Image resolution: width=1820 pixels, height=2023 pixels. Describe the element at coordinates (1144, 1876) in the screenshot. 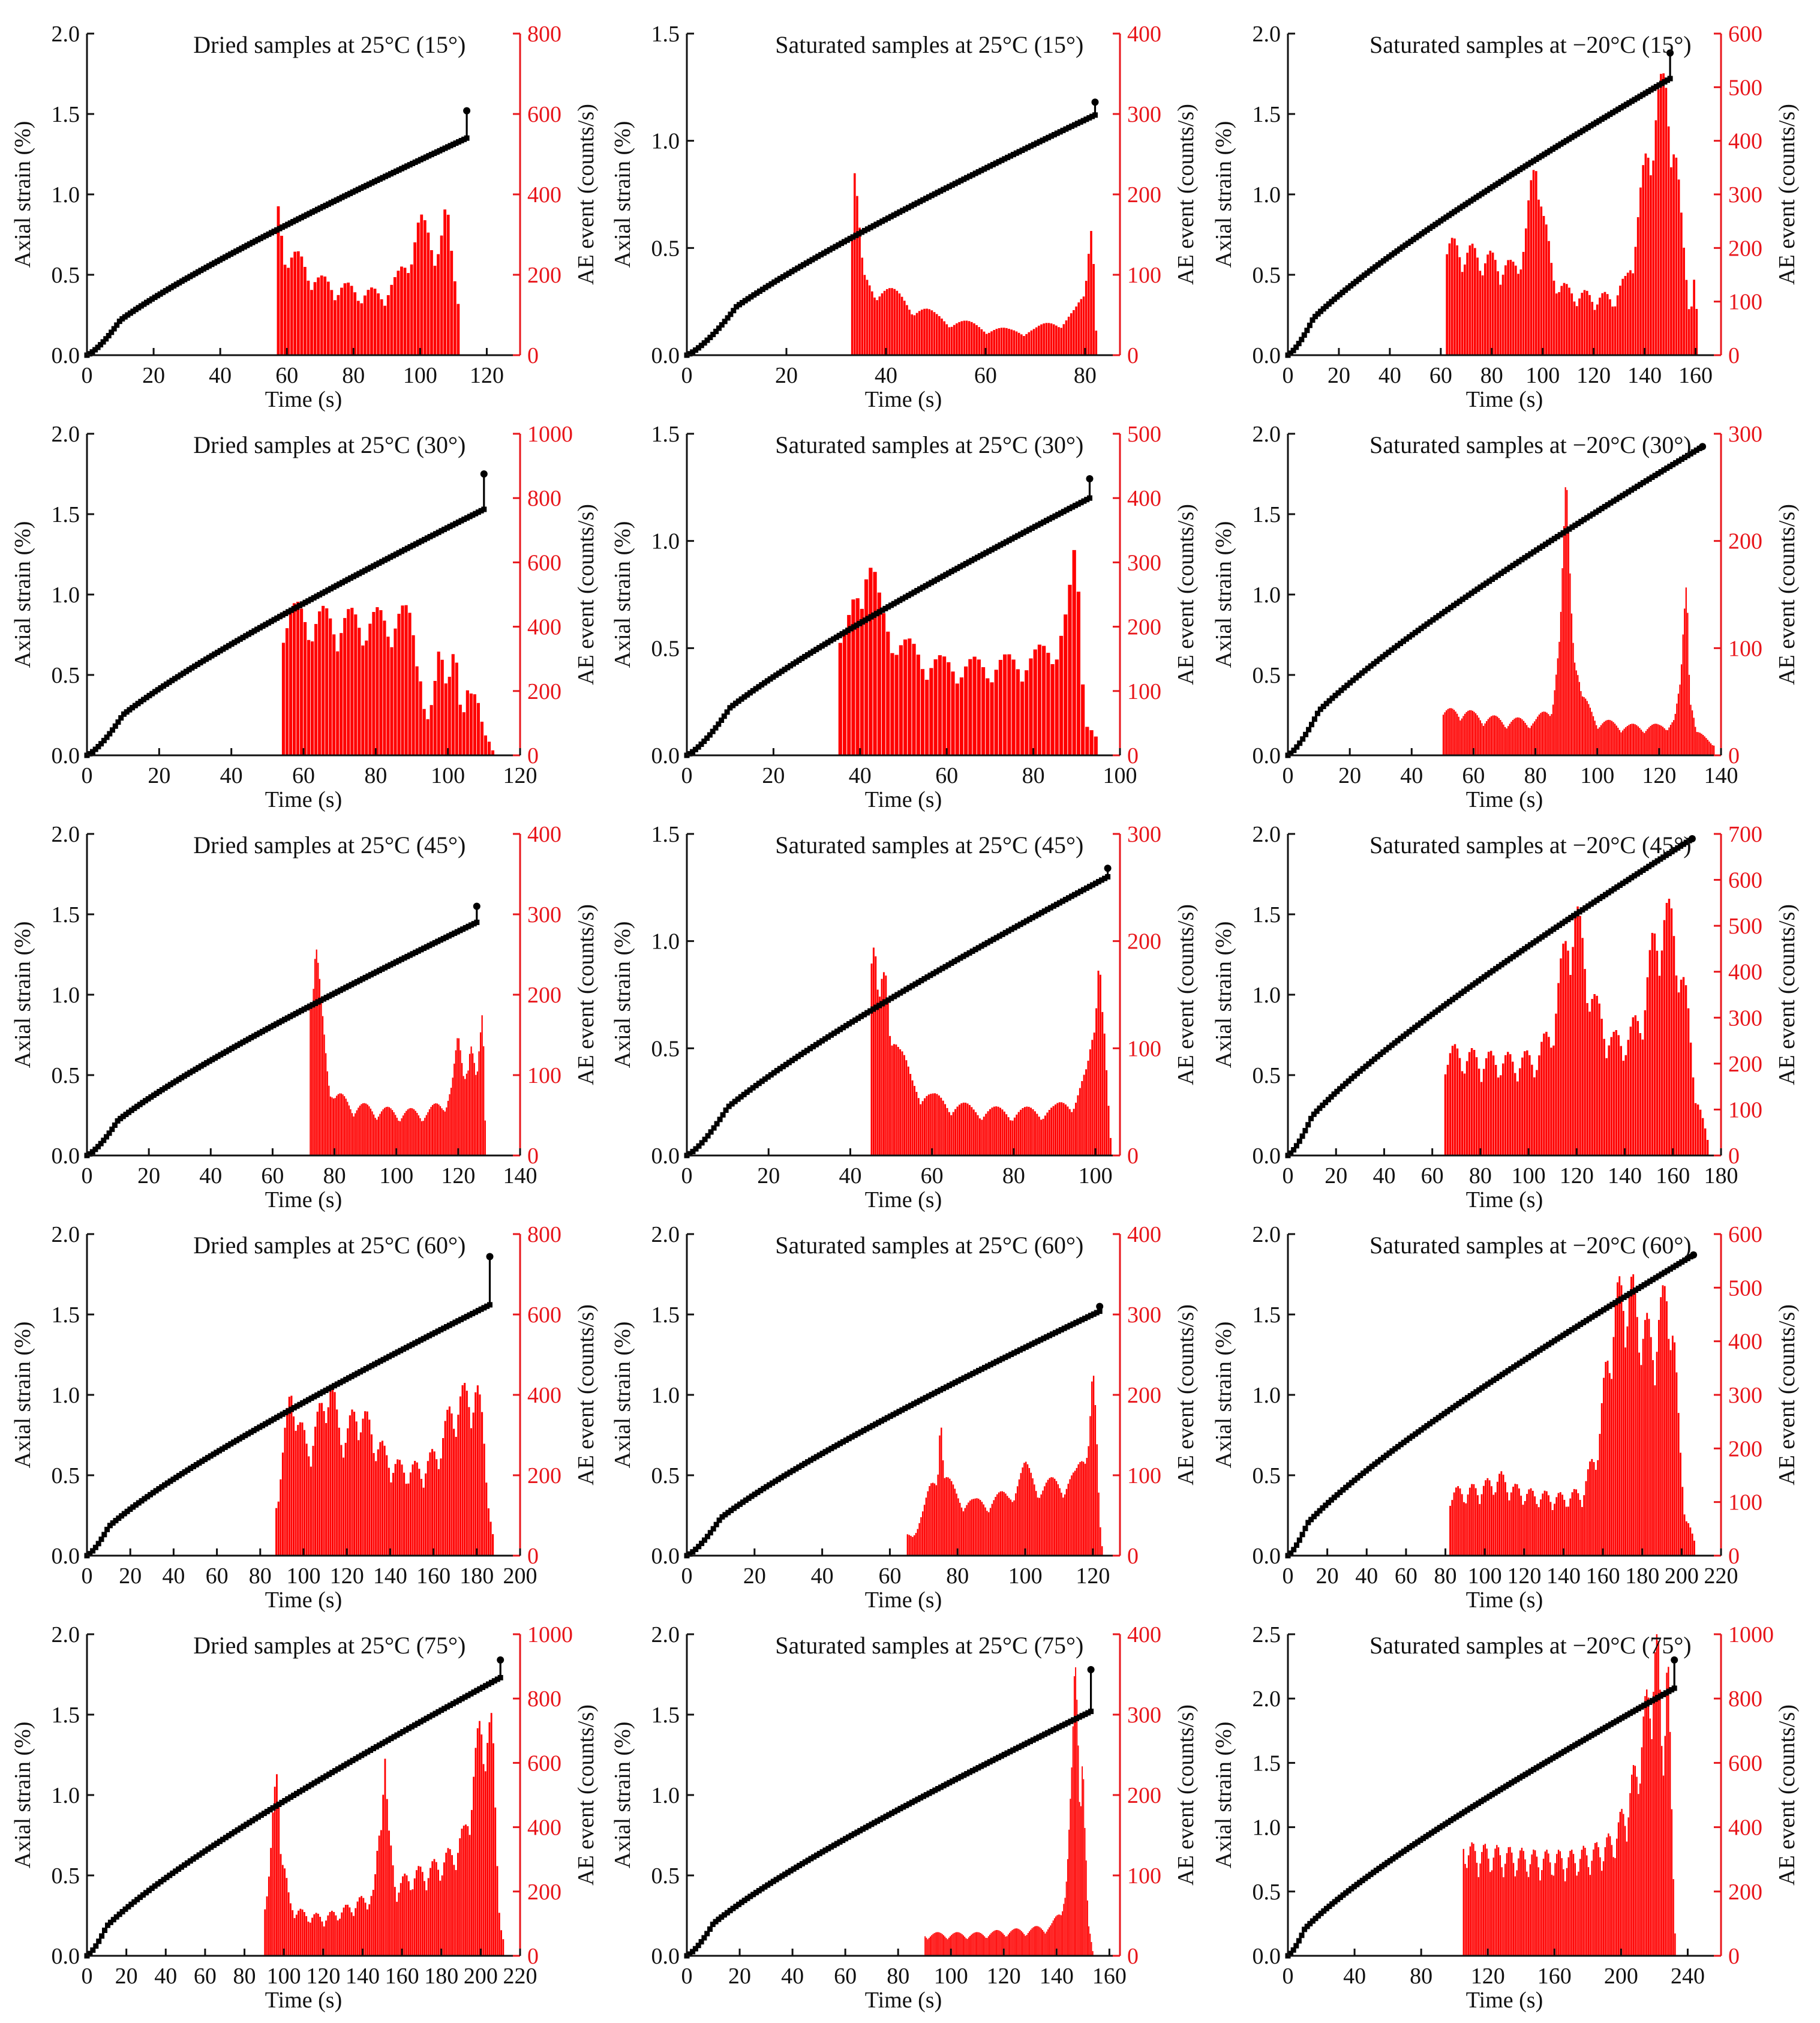

I see `y-right-tick-label: 100` at that location.